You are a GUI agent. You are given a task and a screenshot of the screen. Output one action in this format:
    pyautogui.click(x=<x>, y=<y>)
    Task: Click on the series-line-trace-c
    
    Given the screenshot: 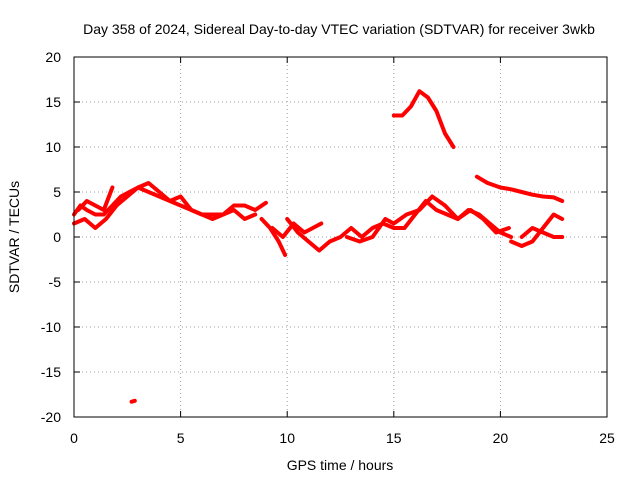 What is the action you would take?
    pyautogui.click(x=273, y=237)
    